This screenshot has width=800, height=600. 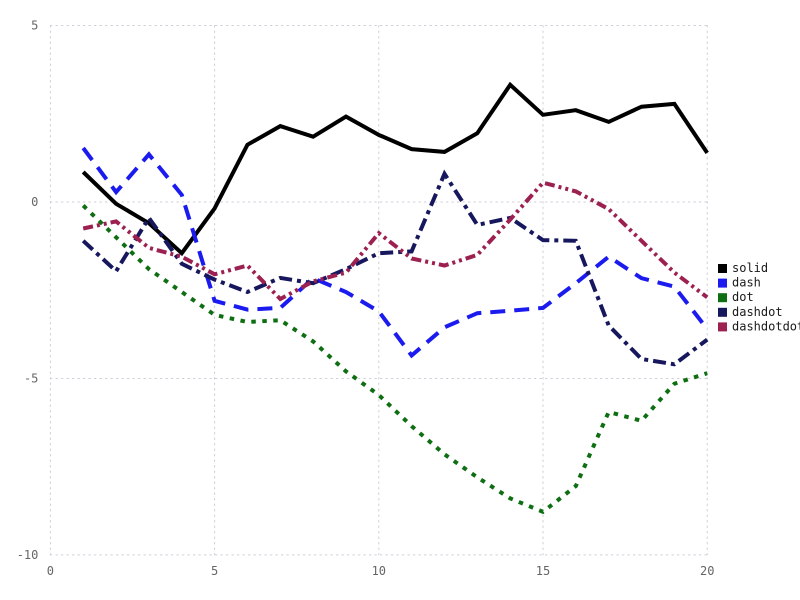 I want to click on x-tick-label: 0, so click(x=50, y=571).